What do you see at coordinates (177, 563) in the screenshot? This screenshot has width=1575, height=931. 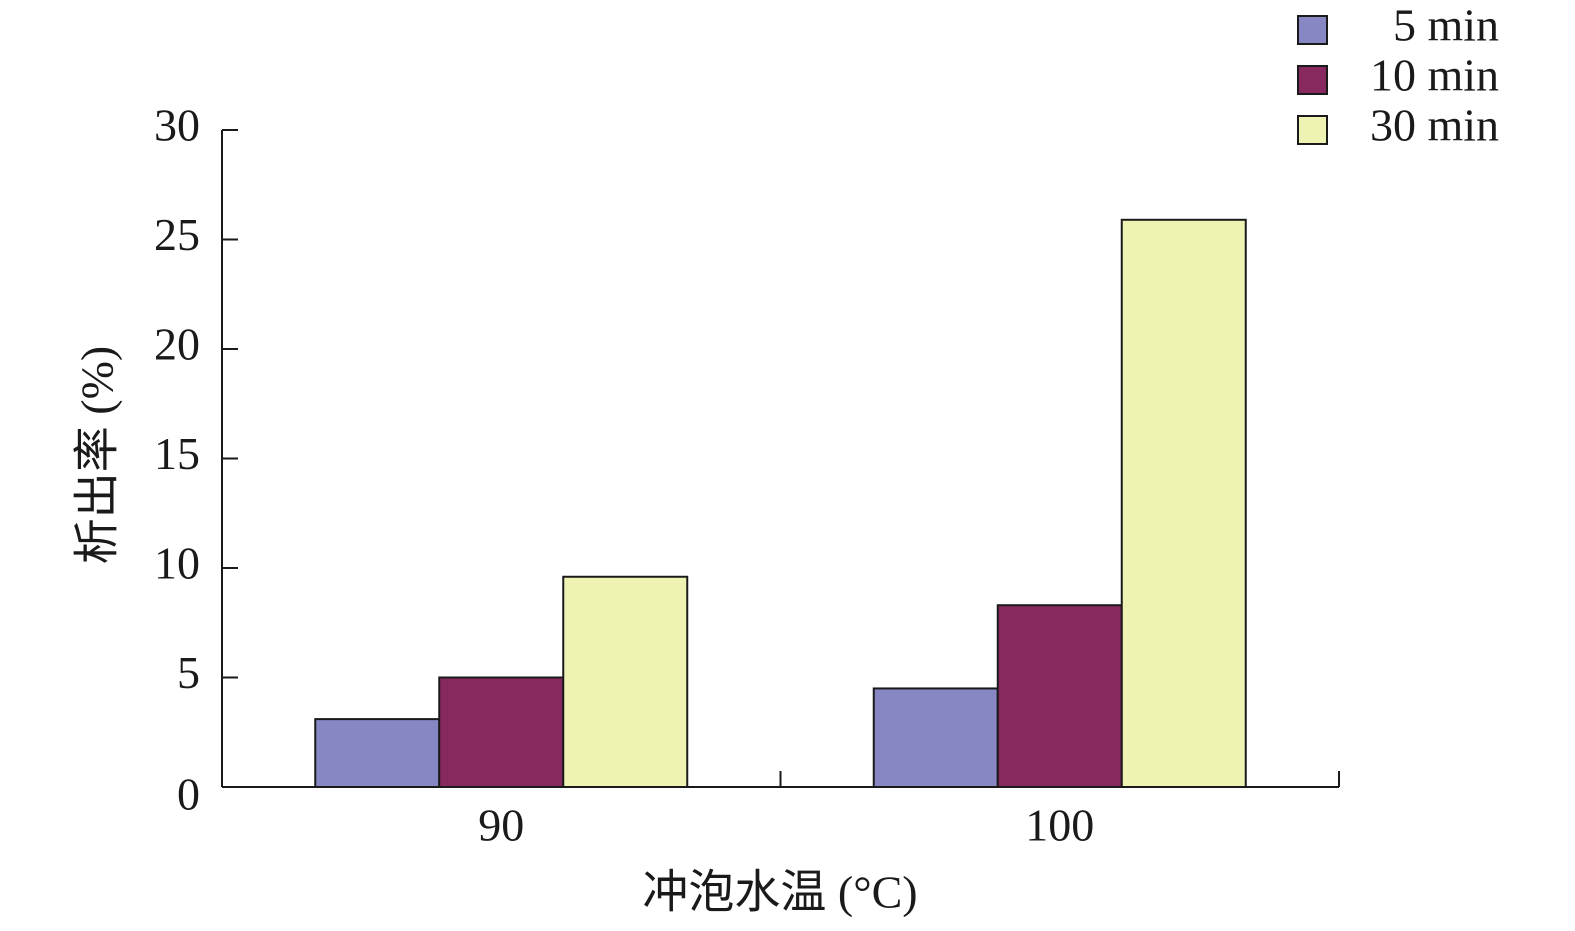 I see `y-tick-label: 10` at bounding box center [177, 563].